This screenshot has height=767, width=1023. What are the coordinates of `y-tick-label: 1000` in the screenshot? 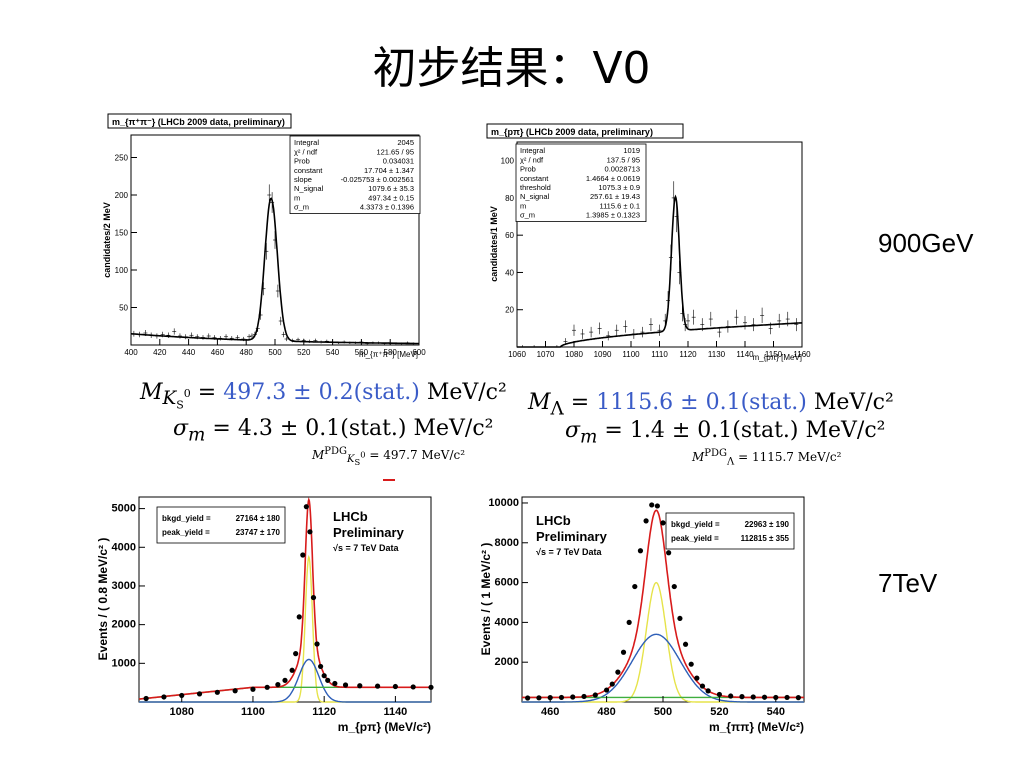 It's located at (124, 663).